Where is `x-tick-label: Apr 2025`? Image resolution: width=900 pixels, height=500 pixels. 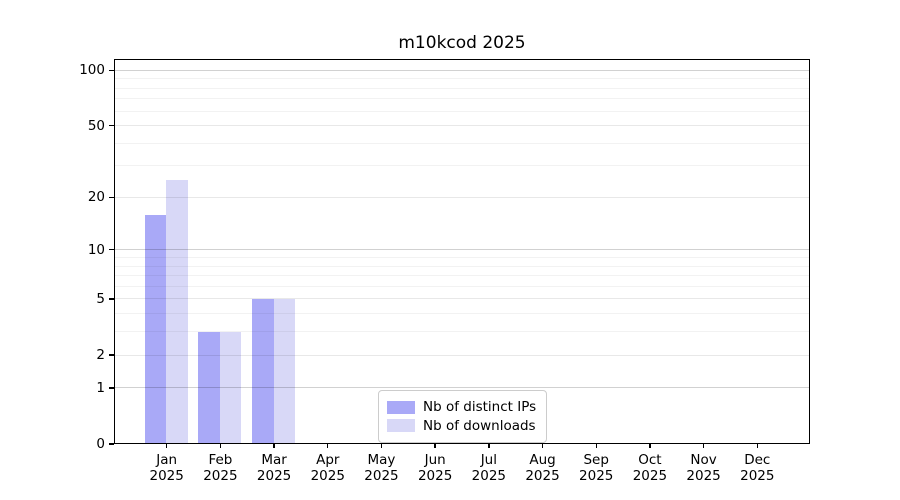
x-tick-label: Apr 2025 is located at coordinates (328, 468).